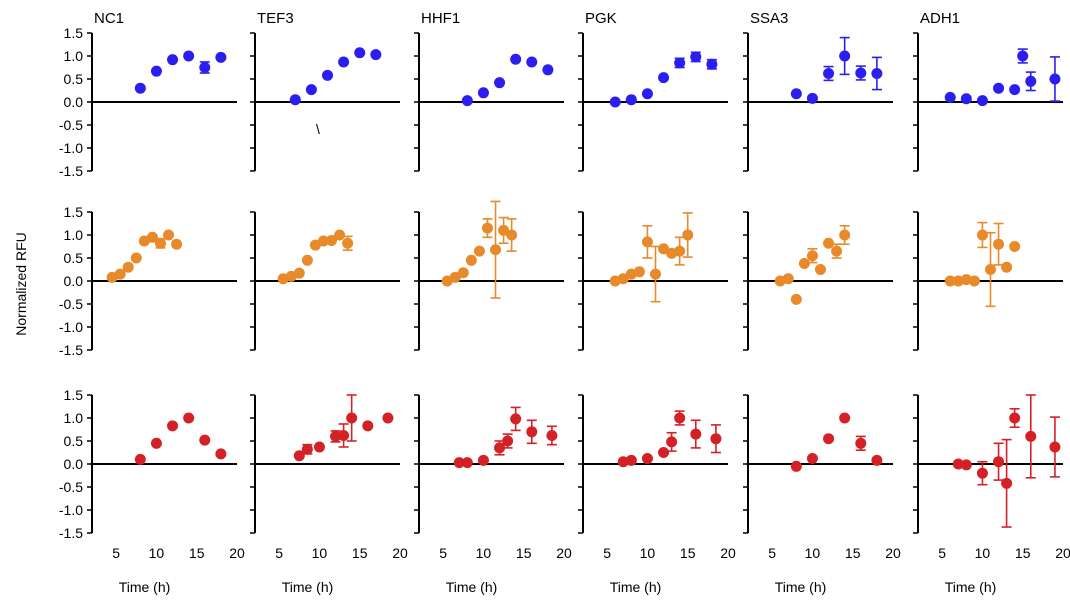 The image size is (1070, 600). I want to click on panel-pgk-red: 5 10 15 20, so click(657, 477).